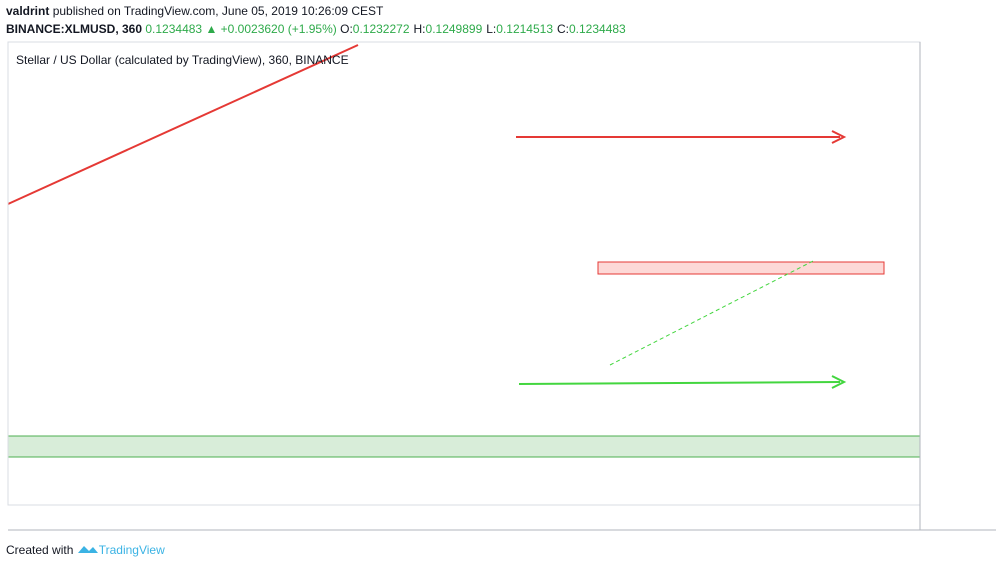  What do you see at coordinates (491, 29) in the screenshot?
I see `ohlc-label: L:` at bounding box center [491, 29].